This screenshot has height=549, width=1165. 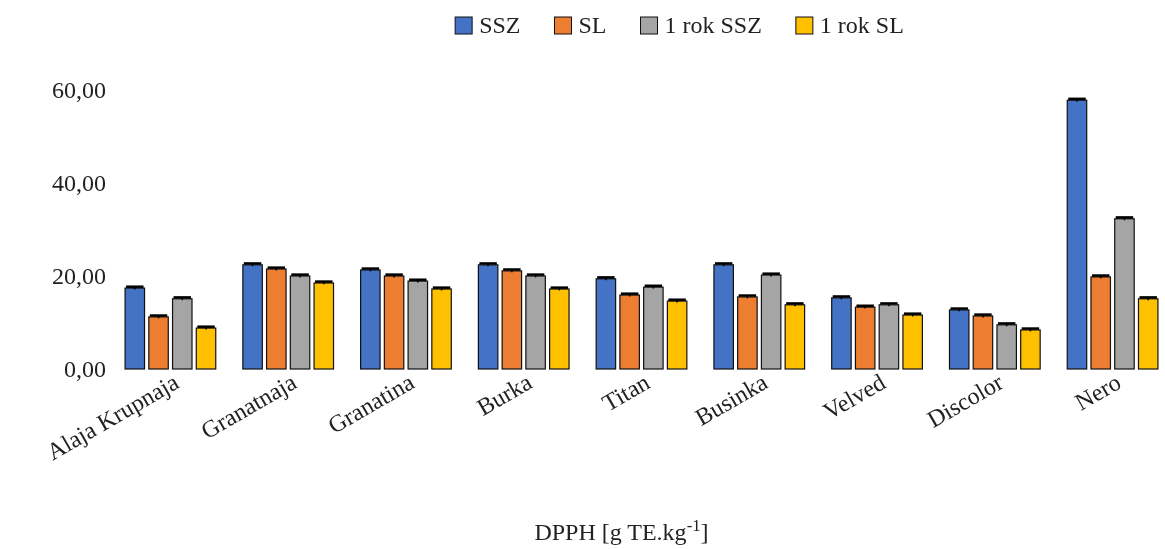 I want to click on x-axis-title: DPPH [g TE.kg$^{-1}$], so click(x=621, y=530).